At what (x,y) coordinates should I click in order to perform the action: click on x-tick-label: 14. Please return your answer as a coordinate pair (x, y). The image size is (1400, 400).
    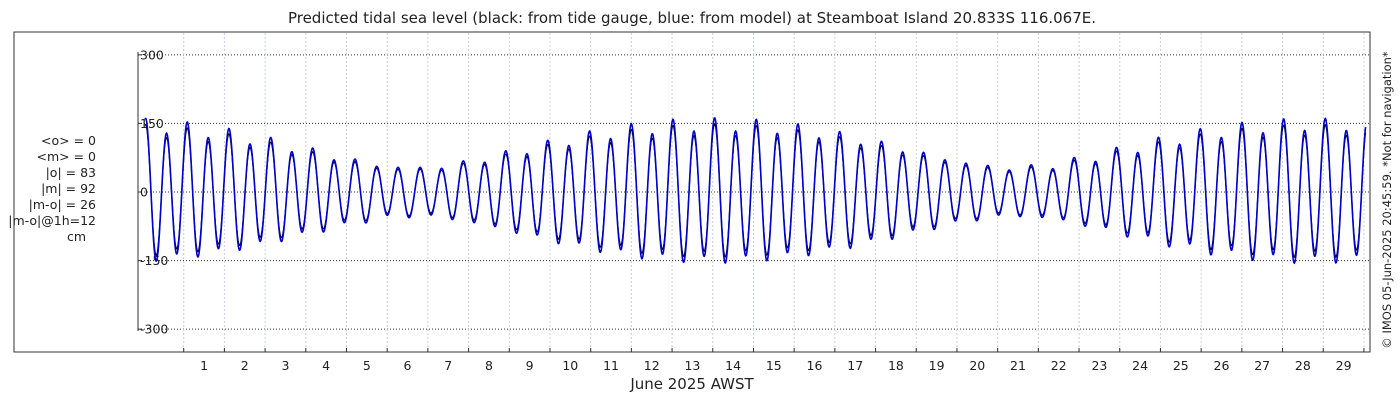
    Looking at the image, I should click on (733, 365).